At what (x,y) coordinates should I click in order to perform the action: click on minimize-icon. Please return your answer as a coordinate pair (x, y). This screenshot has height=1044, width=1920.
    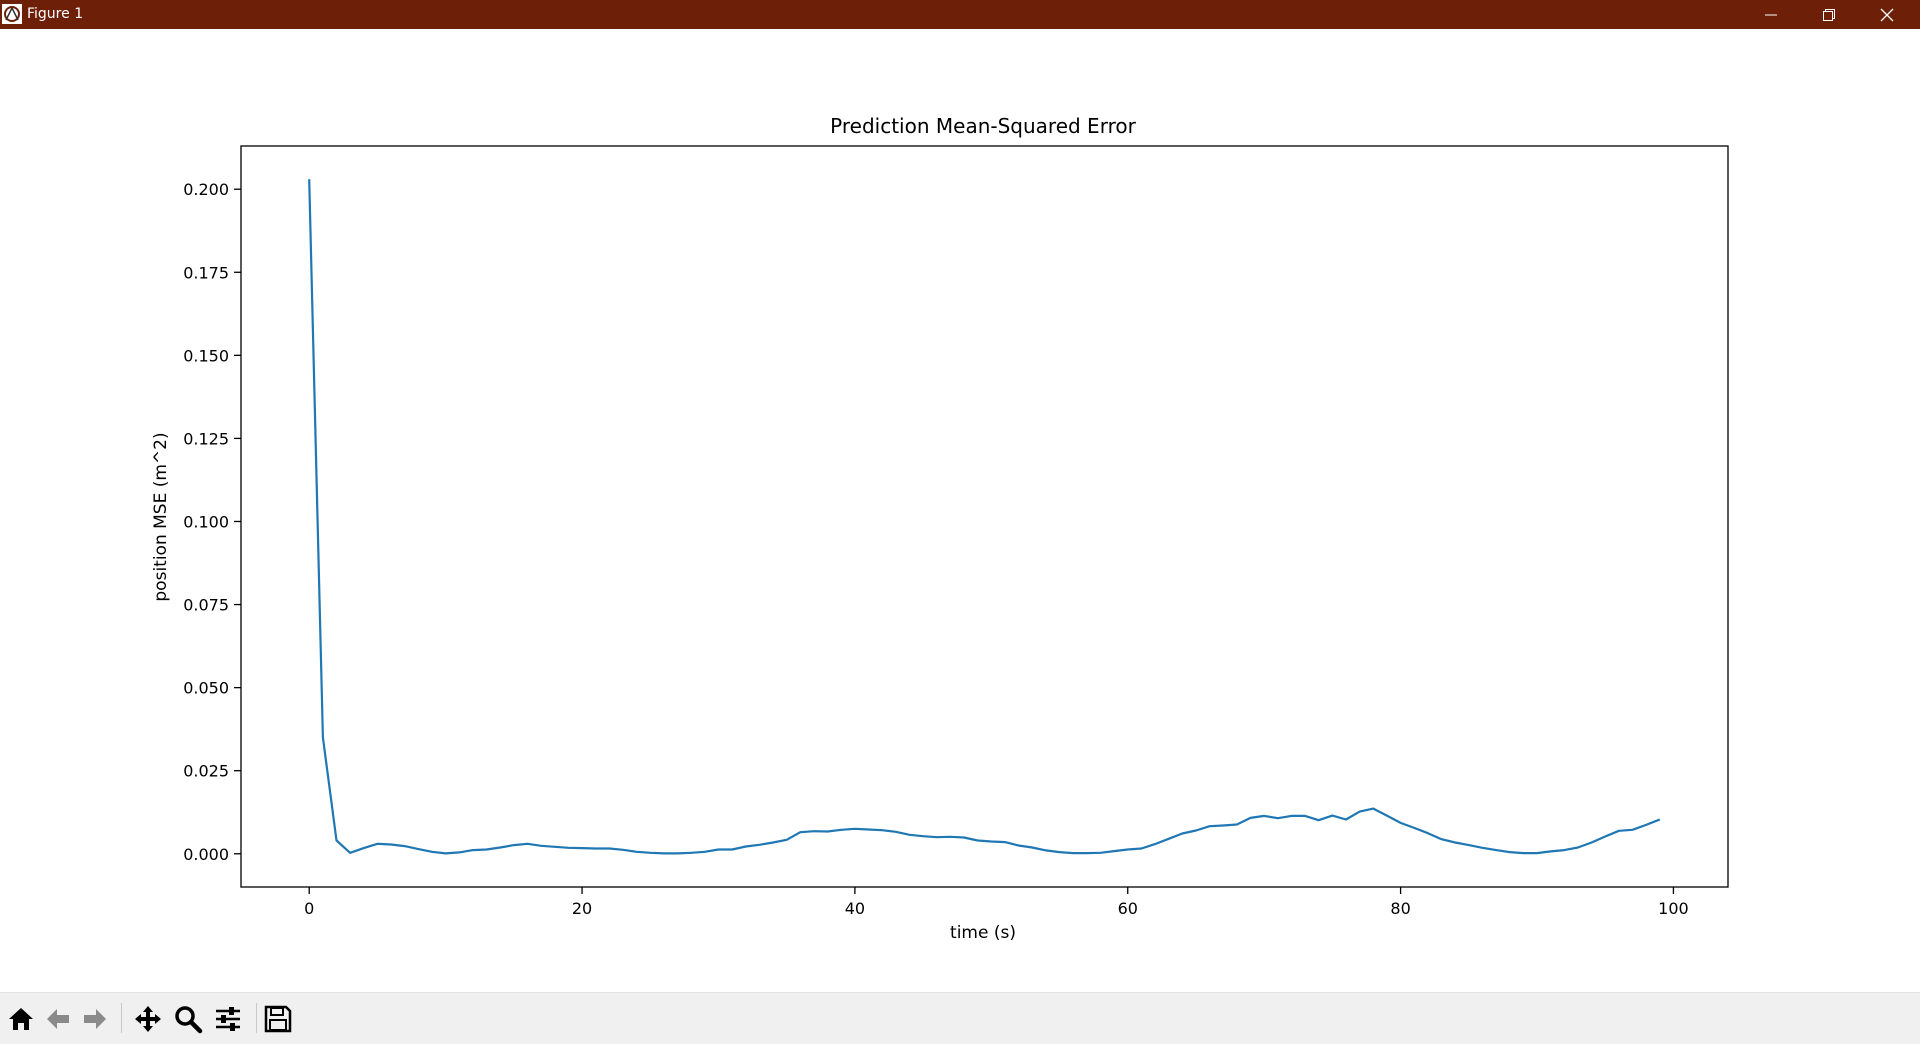
    Looking at the image, I should click on (1771, 14).